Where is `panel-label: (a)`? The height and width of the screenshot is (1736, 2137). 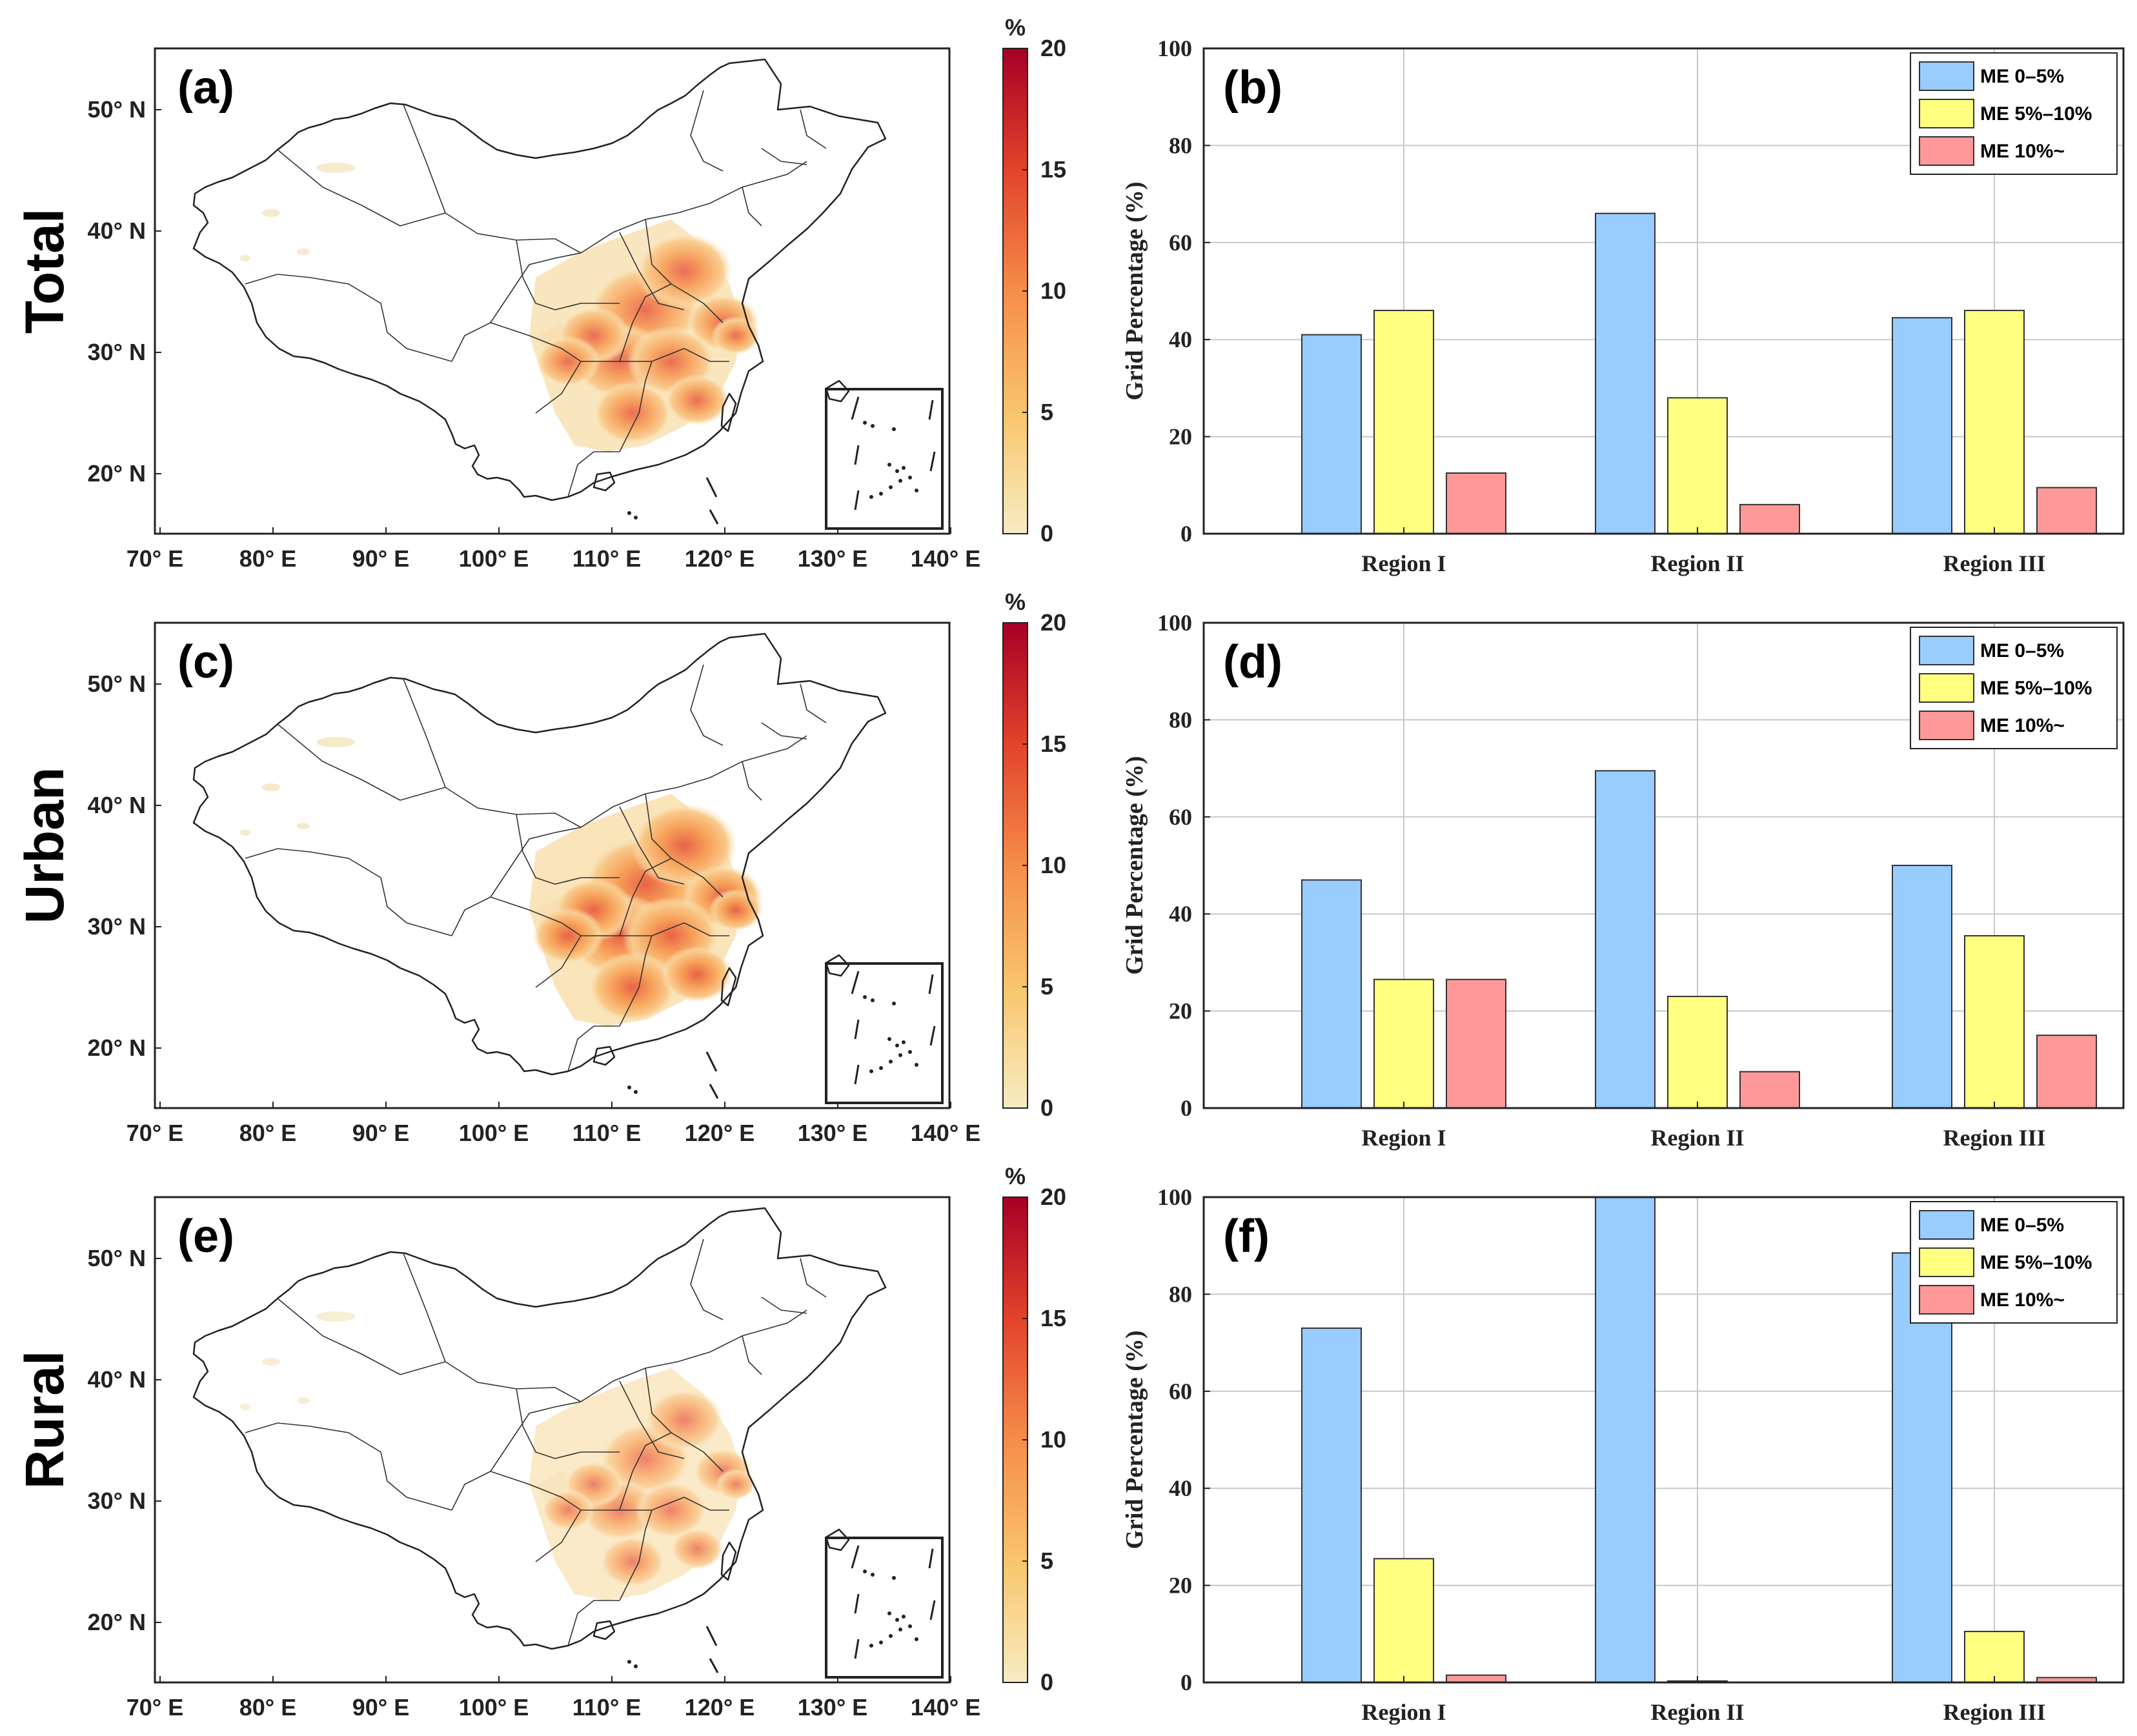 panel-label: (a) is located at coordinates (206, 88).